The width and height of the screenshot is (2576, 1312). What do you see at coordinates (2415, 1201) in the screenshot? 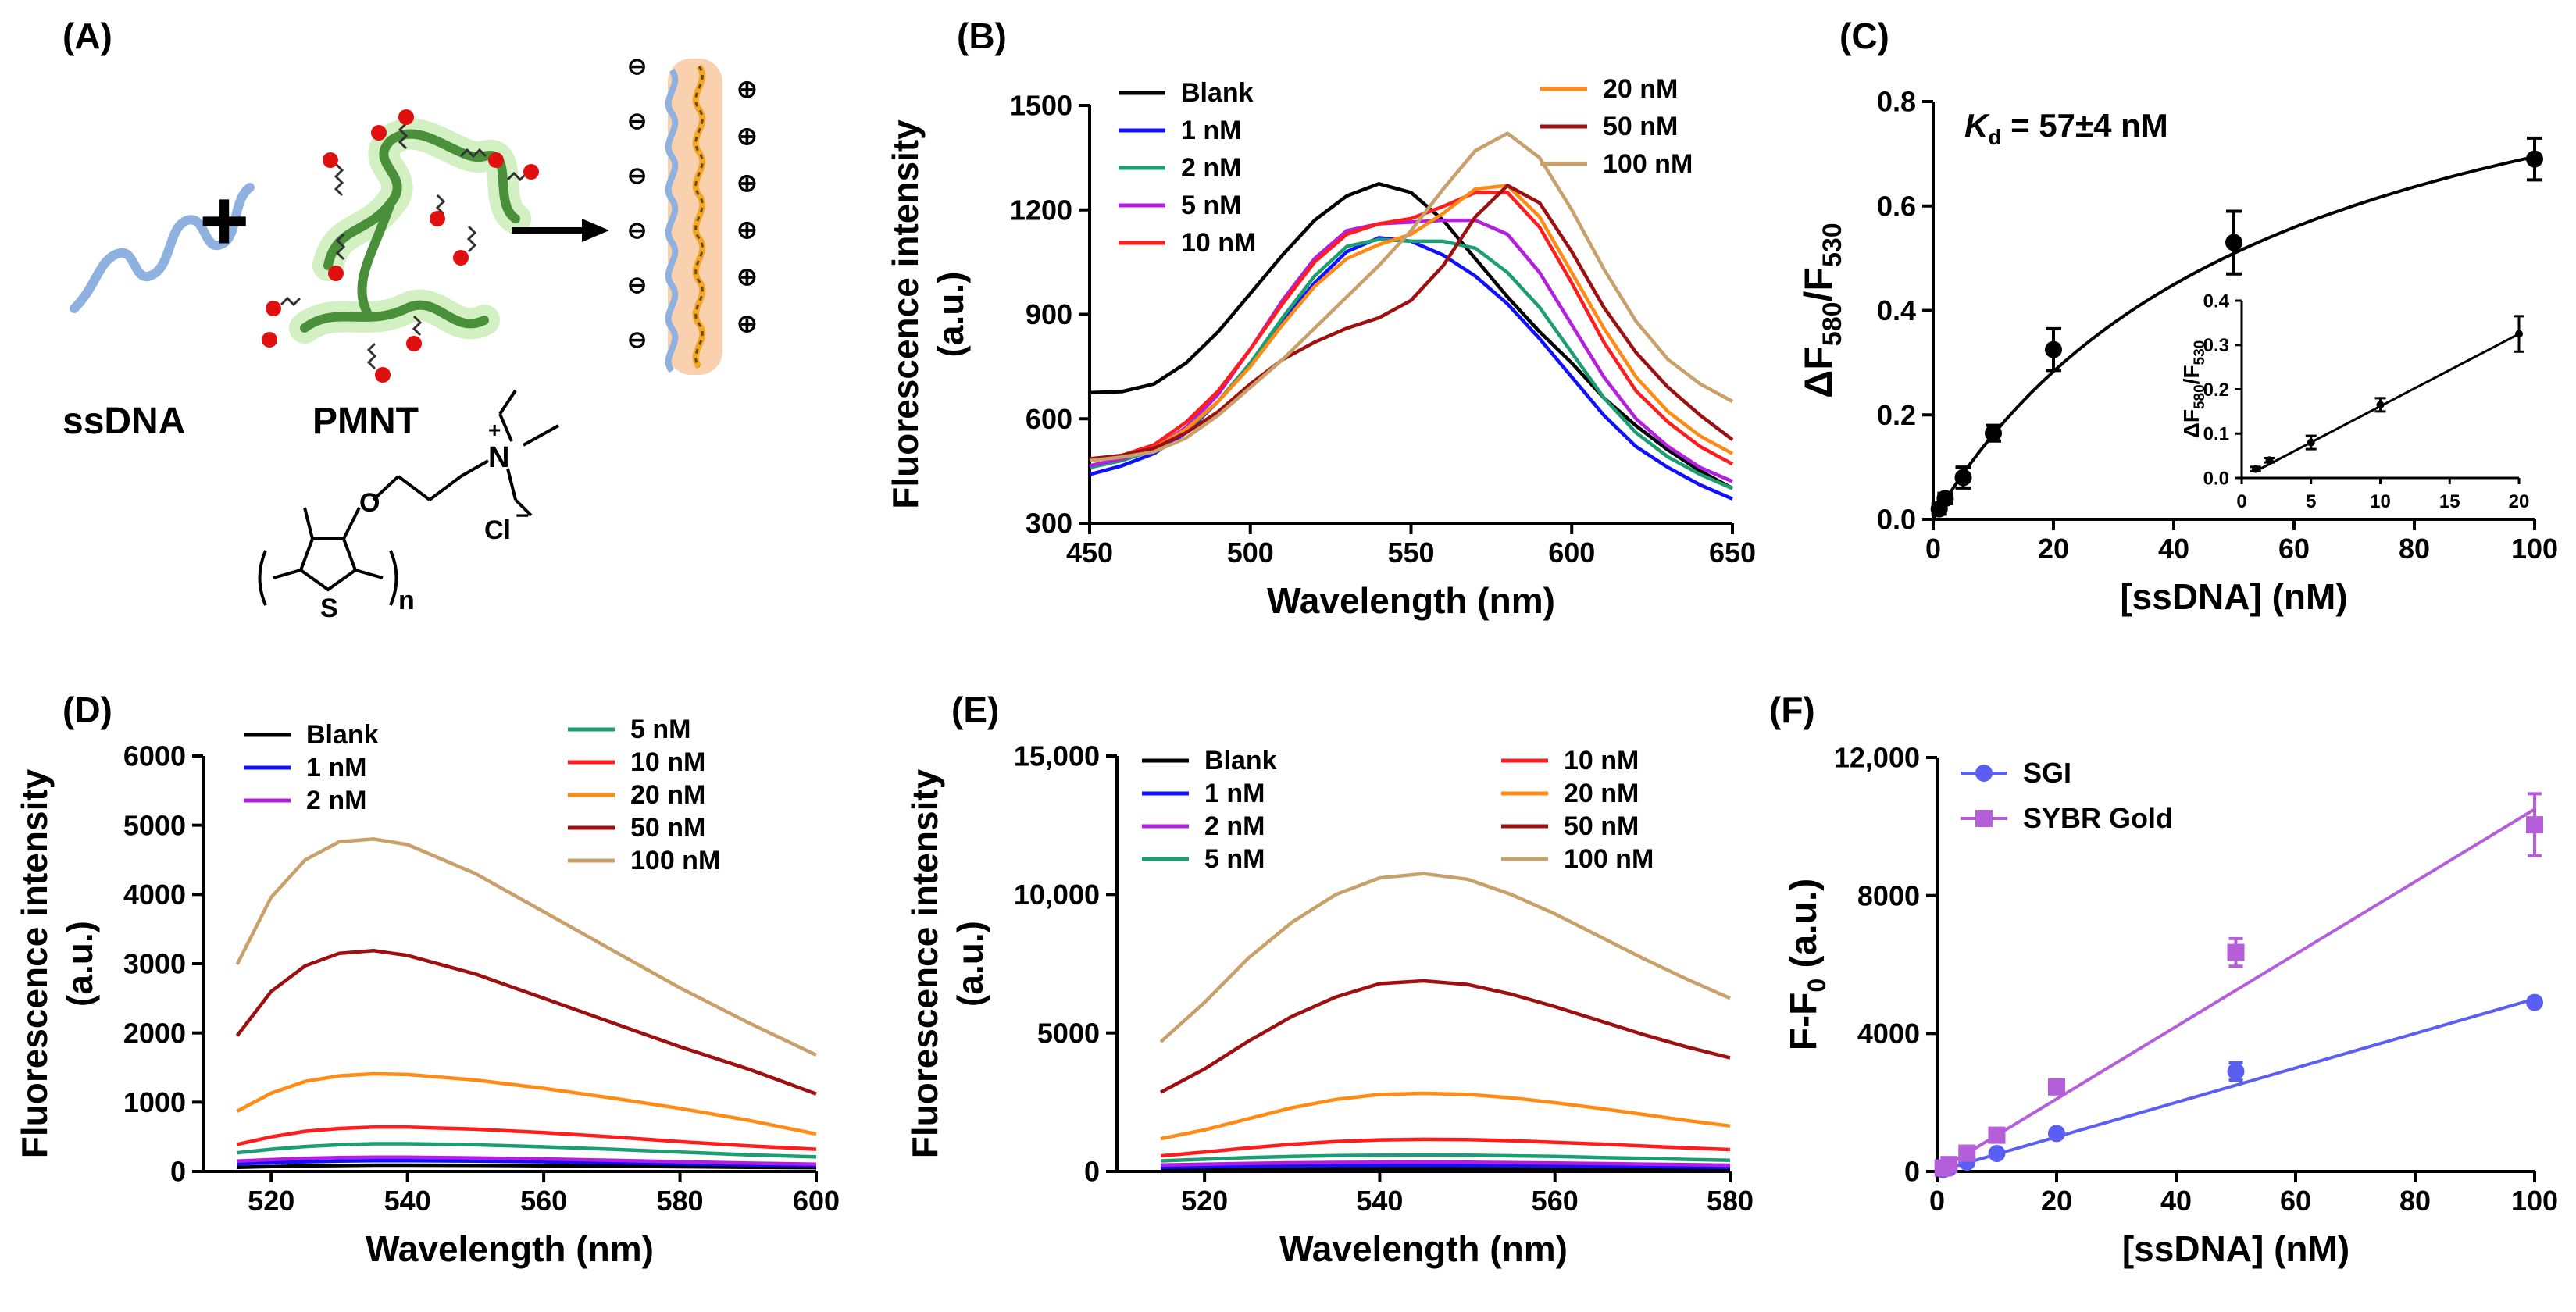
I see `x-tick-label: 80` at bounding box center [2415, 1201].